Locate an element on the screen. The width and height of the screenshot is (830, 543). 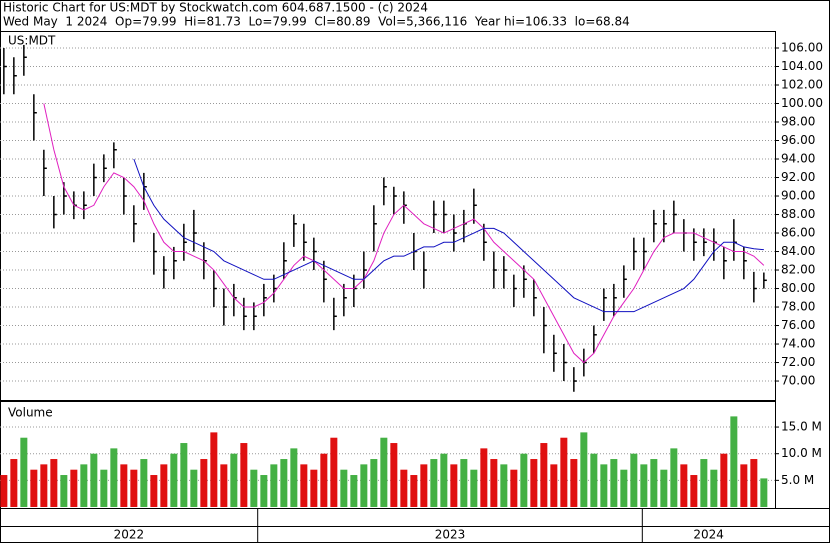
x-tick-label: 2022 is located at coordinates (129, 535).